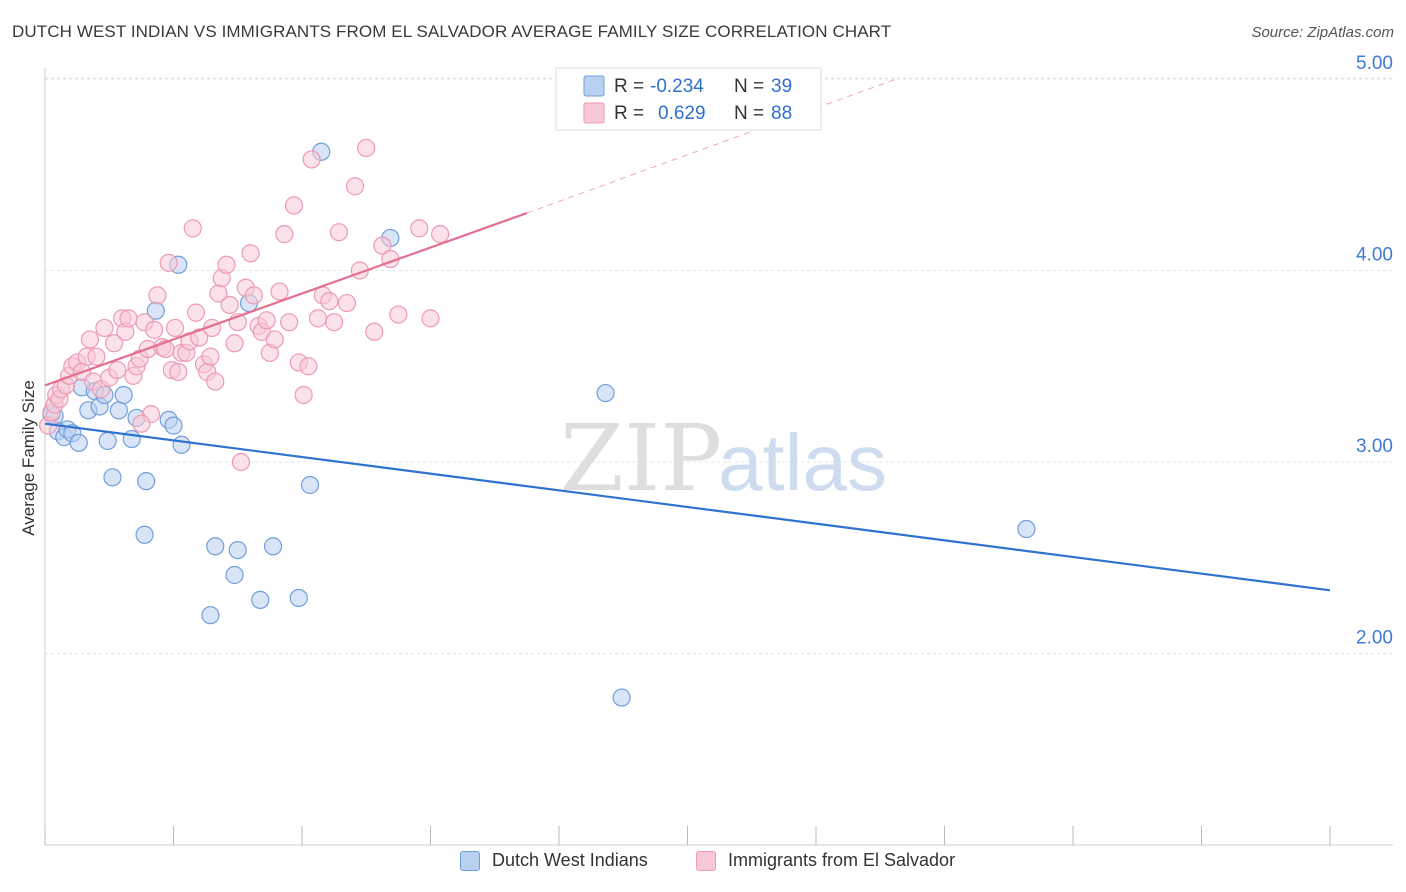  I want to click on legend-item-el-salvador: Immigrants from El Salvador, so click(825, 860).